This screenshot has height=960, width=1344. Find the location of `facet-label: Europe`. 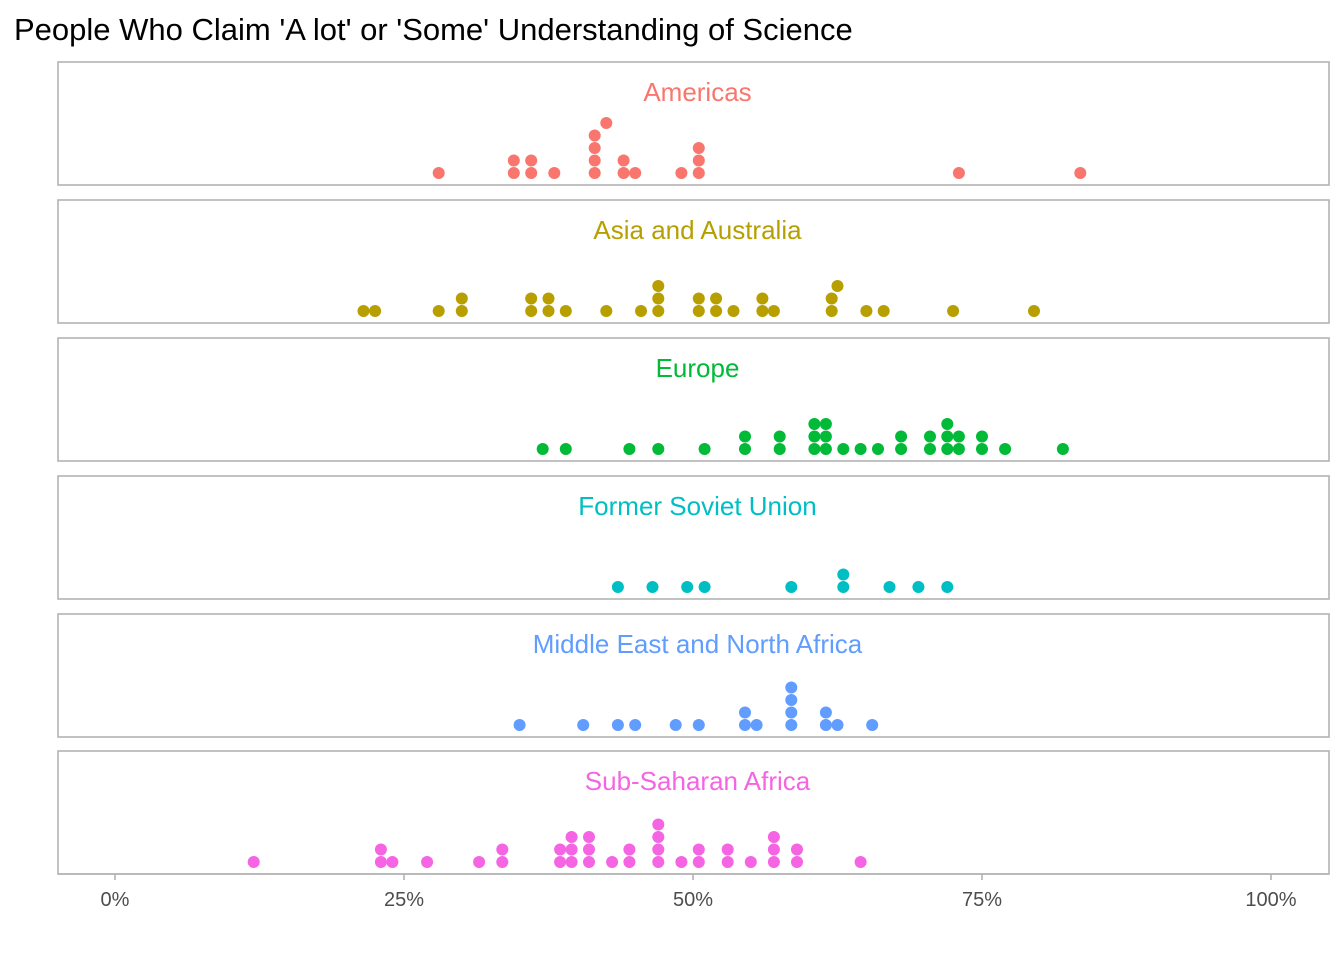

facet-label: Europe is located at coordinates (698, 368).